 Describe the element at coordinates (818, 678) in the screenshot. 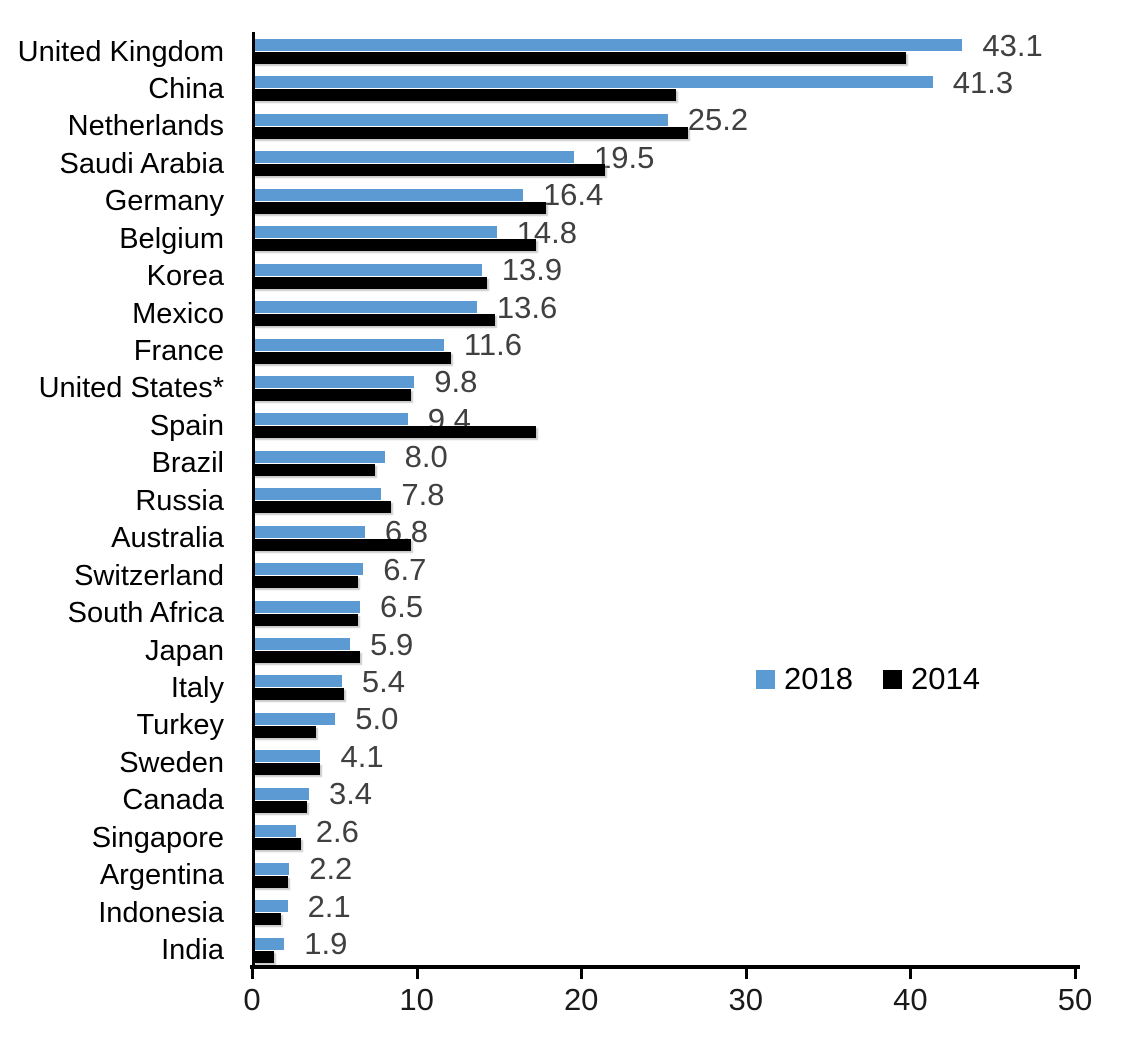

I see `legend-label-2018: 2018` at that location.